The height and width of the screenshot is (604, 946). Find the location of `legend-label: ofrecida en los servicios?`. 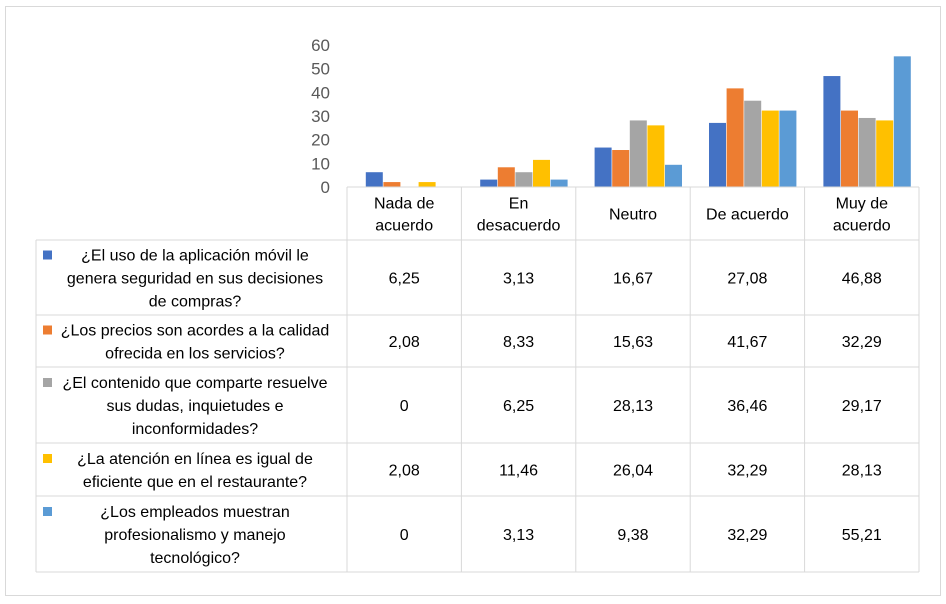

legend-label: ofrecida en los servicios? is located at coordinates (195, 354).